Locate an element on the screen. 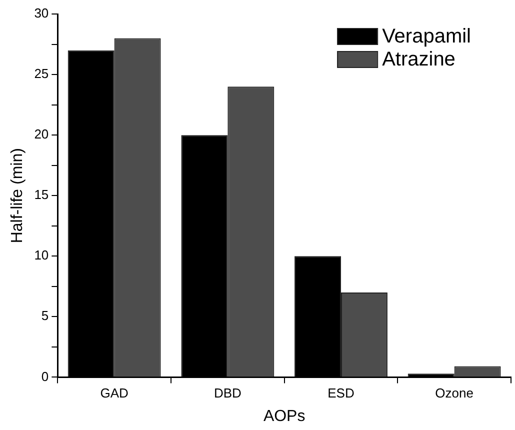 This screenshot has height=430, width=515. y-tick-label: 10 is located at coordinates (41, 255).